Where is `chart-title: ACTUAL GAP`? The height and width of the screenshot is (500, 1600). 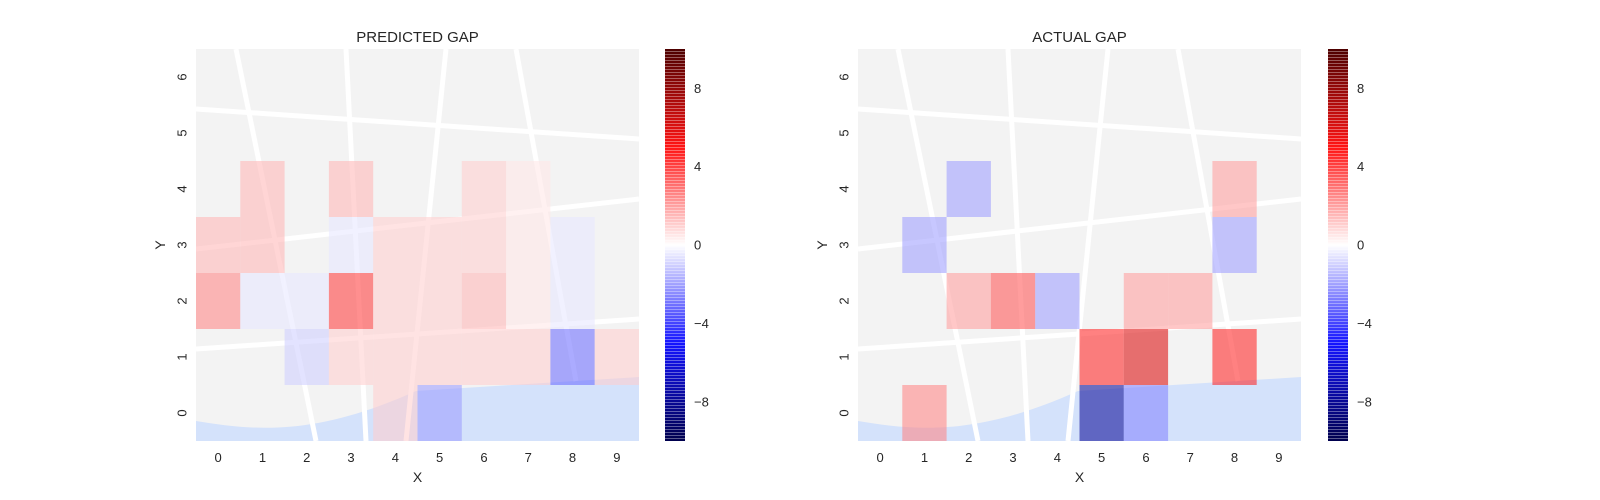
chart-title: ACTUAL GAP is located at coordinates (1079, 37).